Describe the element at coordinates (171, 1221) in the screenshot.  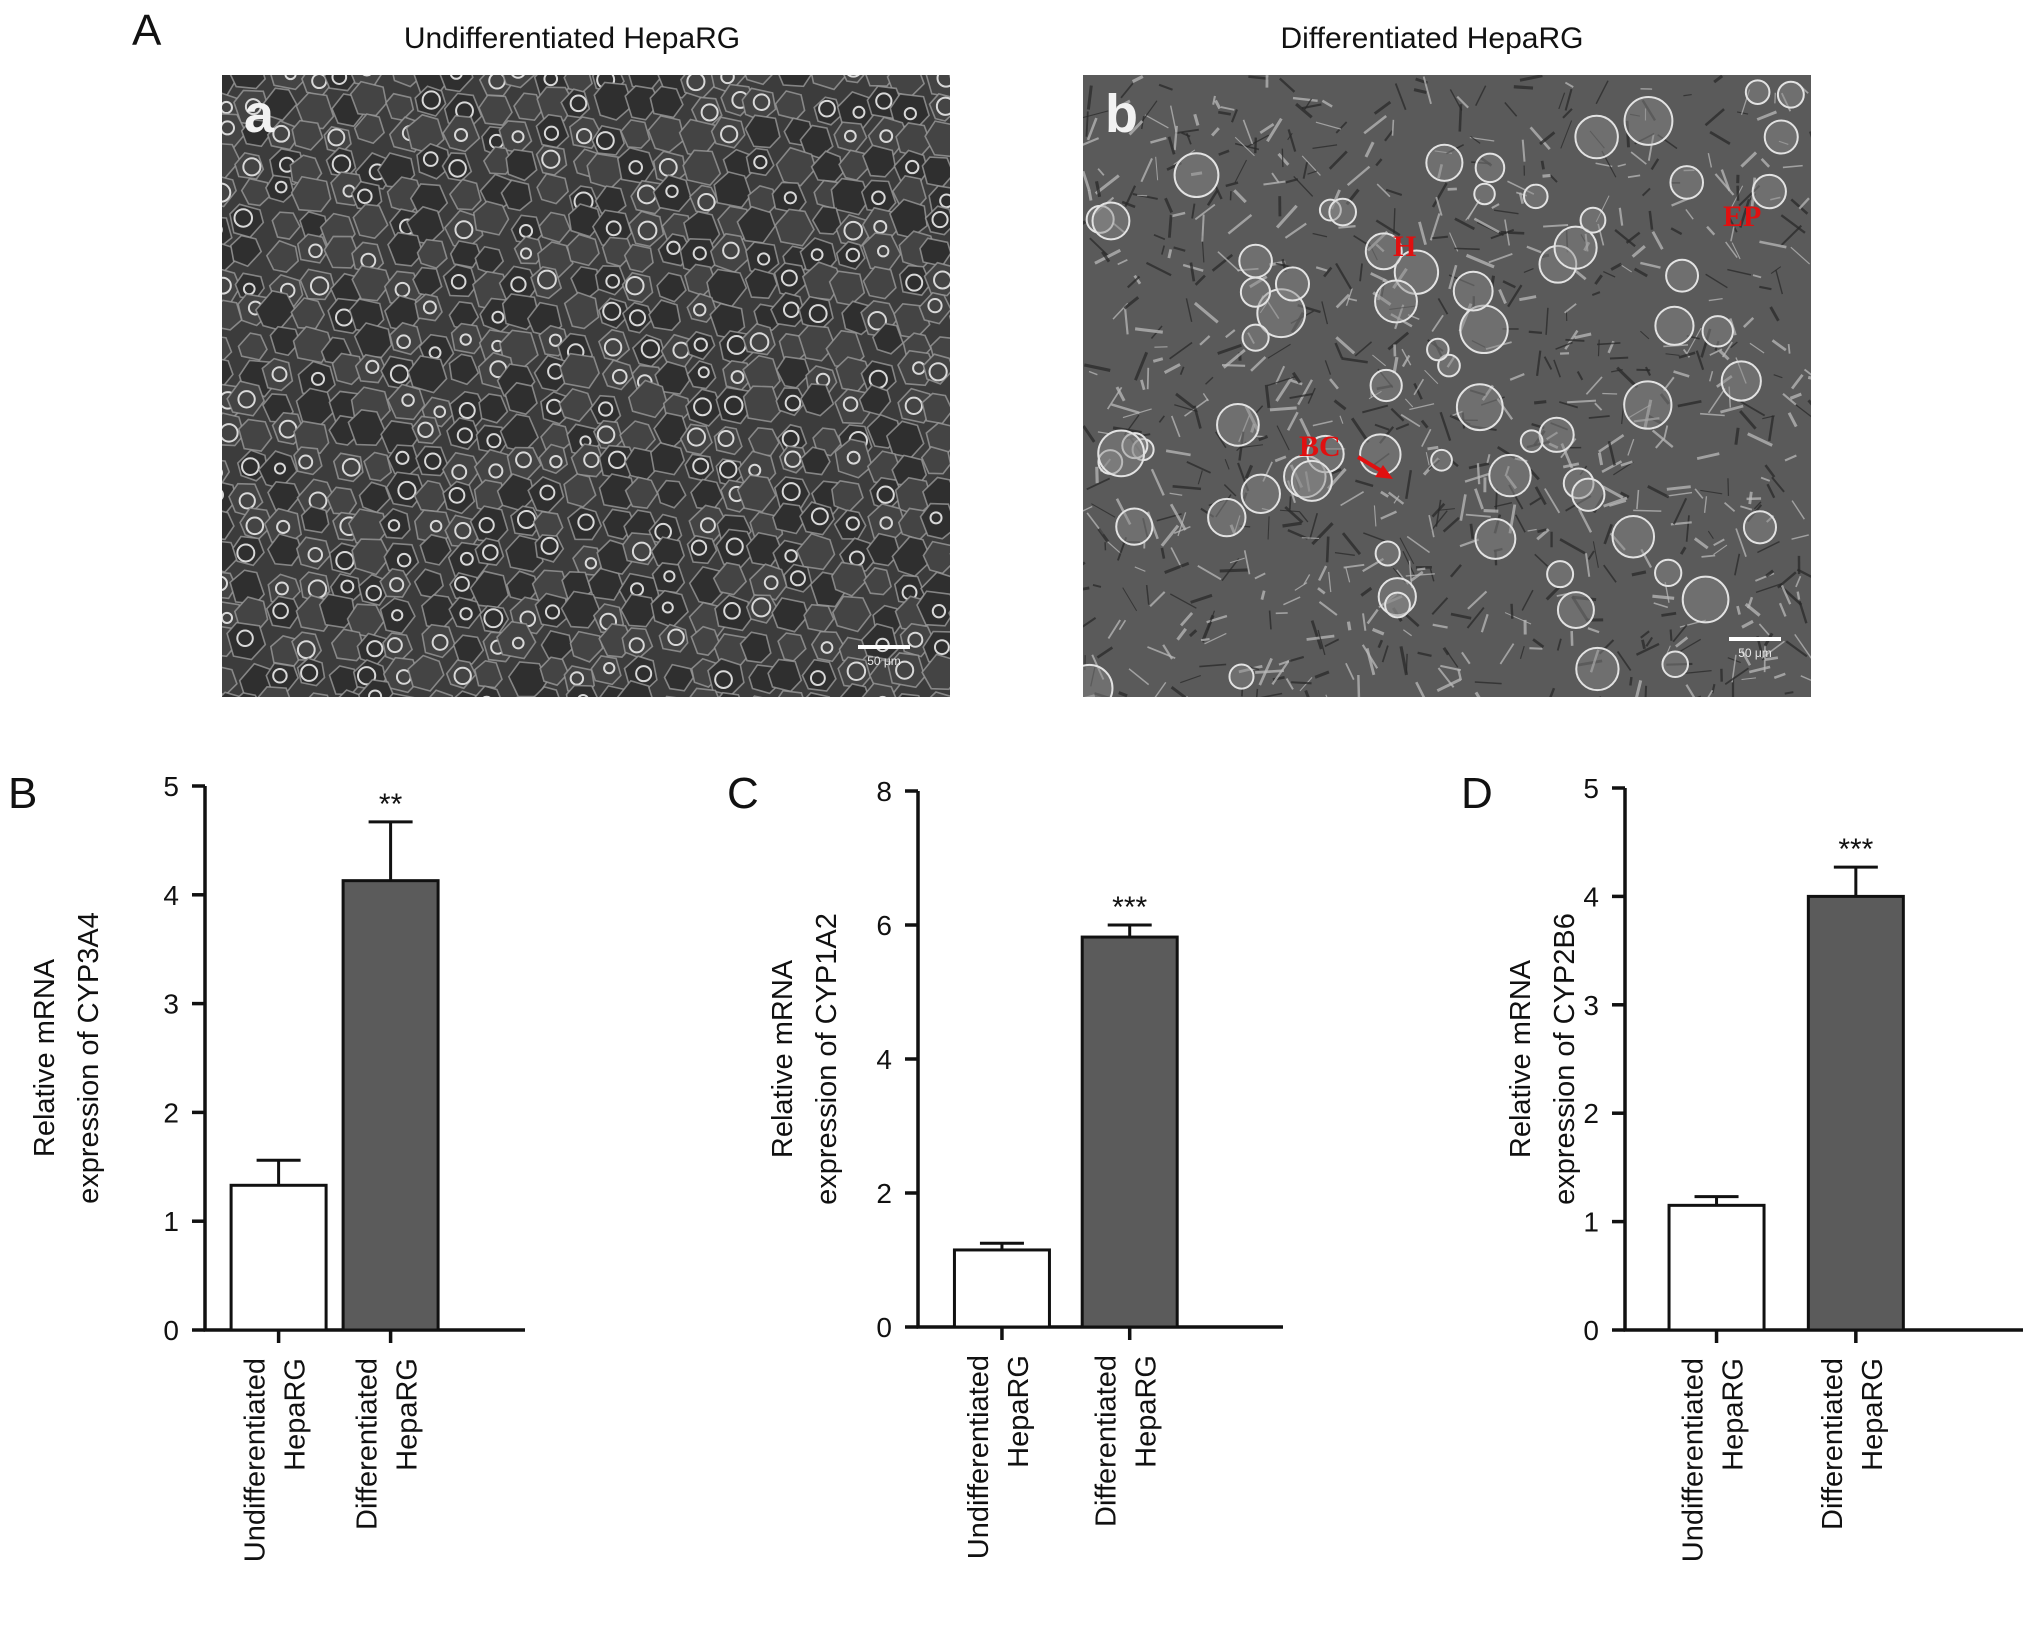
I see `y-tick-label: 1` at that location.